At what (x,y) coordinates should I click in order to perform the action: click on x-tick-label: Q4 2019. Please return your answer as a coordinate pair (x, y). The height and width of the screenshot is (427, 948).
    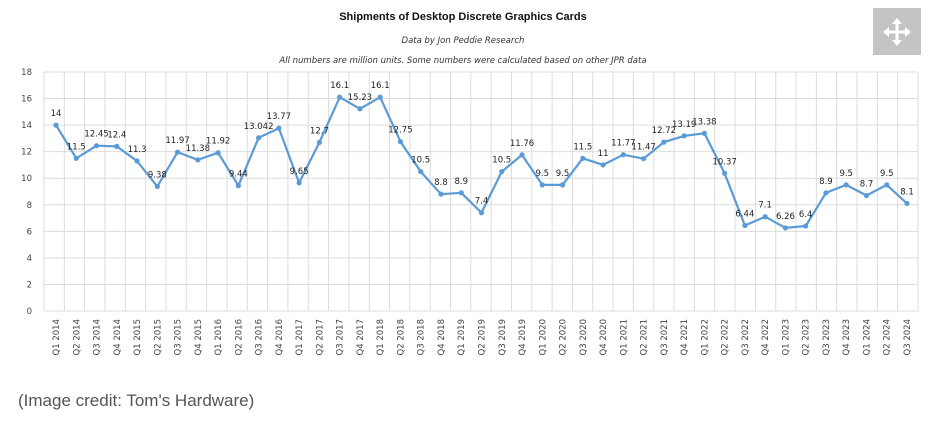
    Looking at the image, I should click on (523, 337).